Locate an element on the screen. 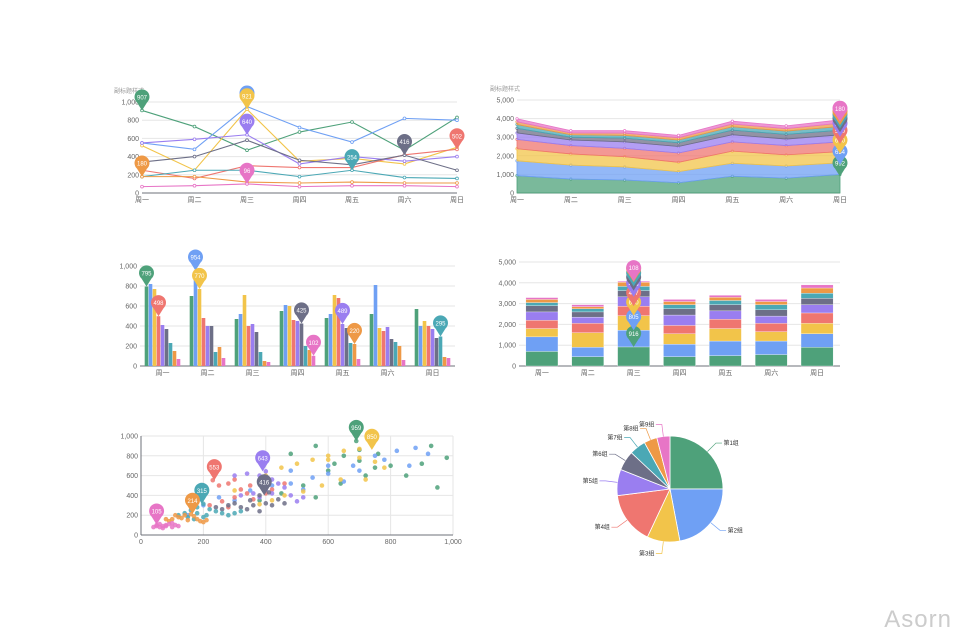 This screenshot has height=640, width=960. marker-pin: 795 is located at coordinates (146, 276).